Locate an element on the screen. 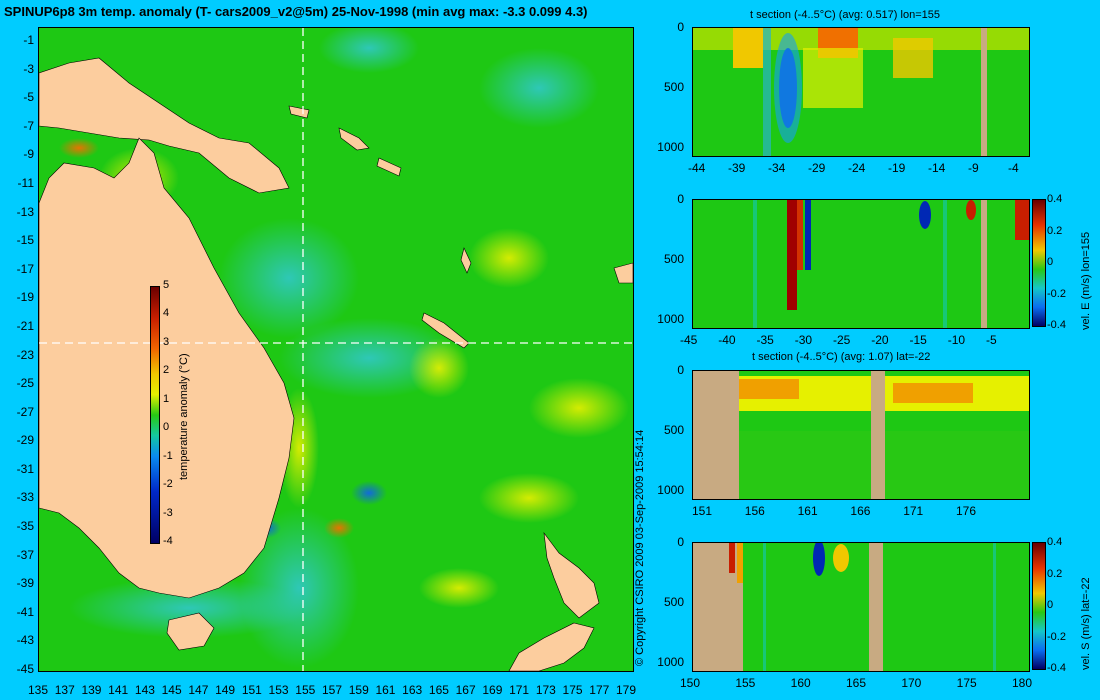 Image resolution: width=1100 pixels, height=700 pixels. map-colorbar-tick: 0 is located at coordinates (166, 427).